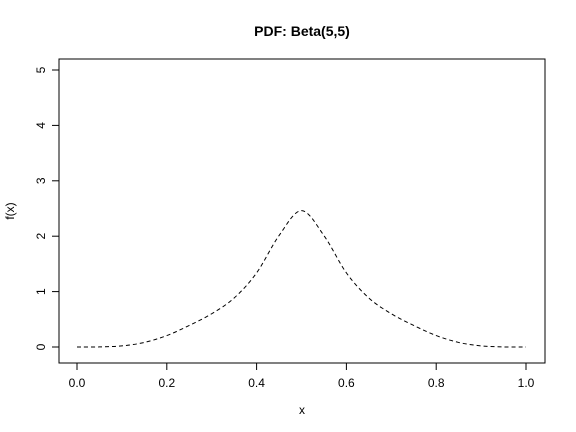 The image size is (576, 432). Describe the element at coordinates (41, 180) in the screenshot. I see `y-tick-label: 3` at that location.